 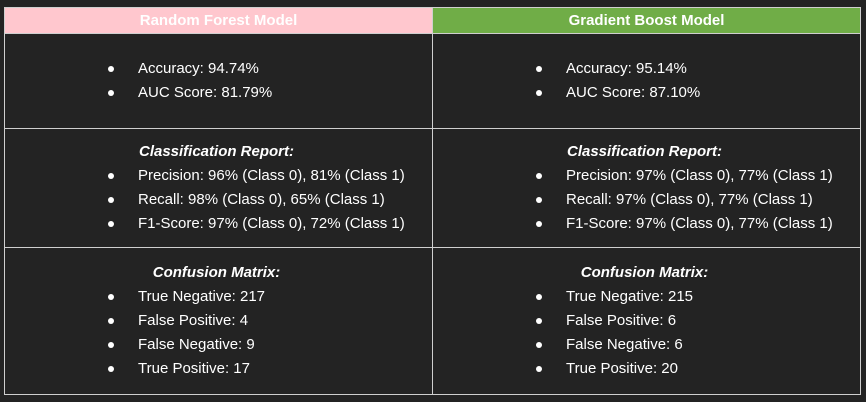 I want to click on header-row: Random Forest Model Gradient Boost Model, so click(x=432, y=20).